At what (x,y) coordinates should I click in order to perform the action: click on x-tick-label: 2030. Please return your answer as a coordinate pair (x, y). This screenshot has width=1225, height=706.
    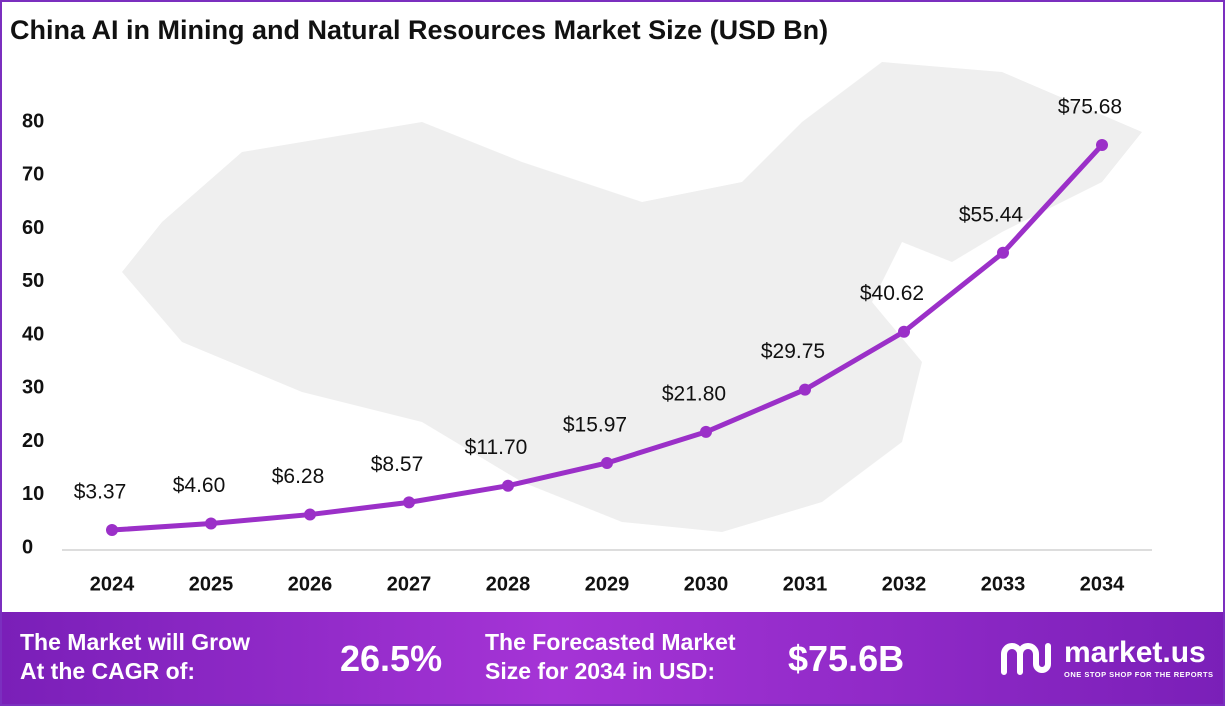
    Looking at the image, I should click on (706, 584).